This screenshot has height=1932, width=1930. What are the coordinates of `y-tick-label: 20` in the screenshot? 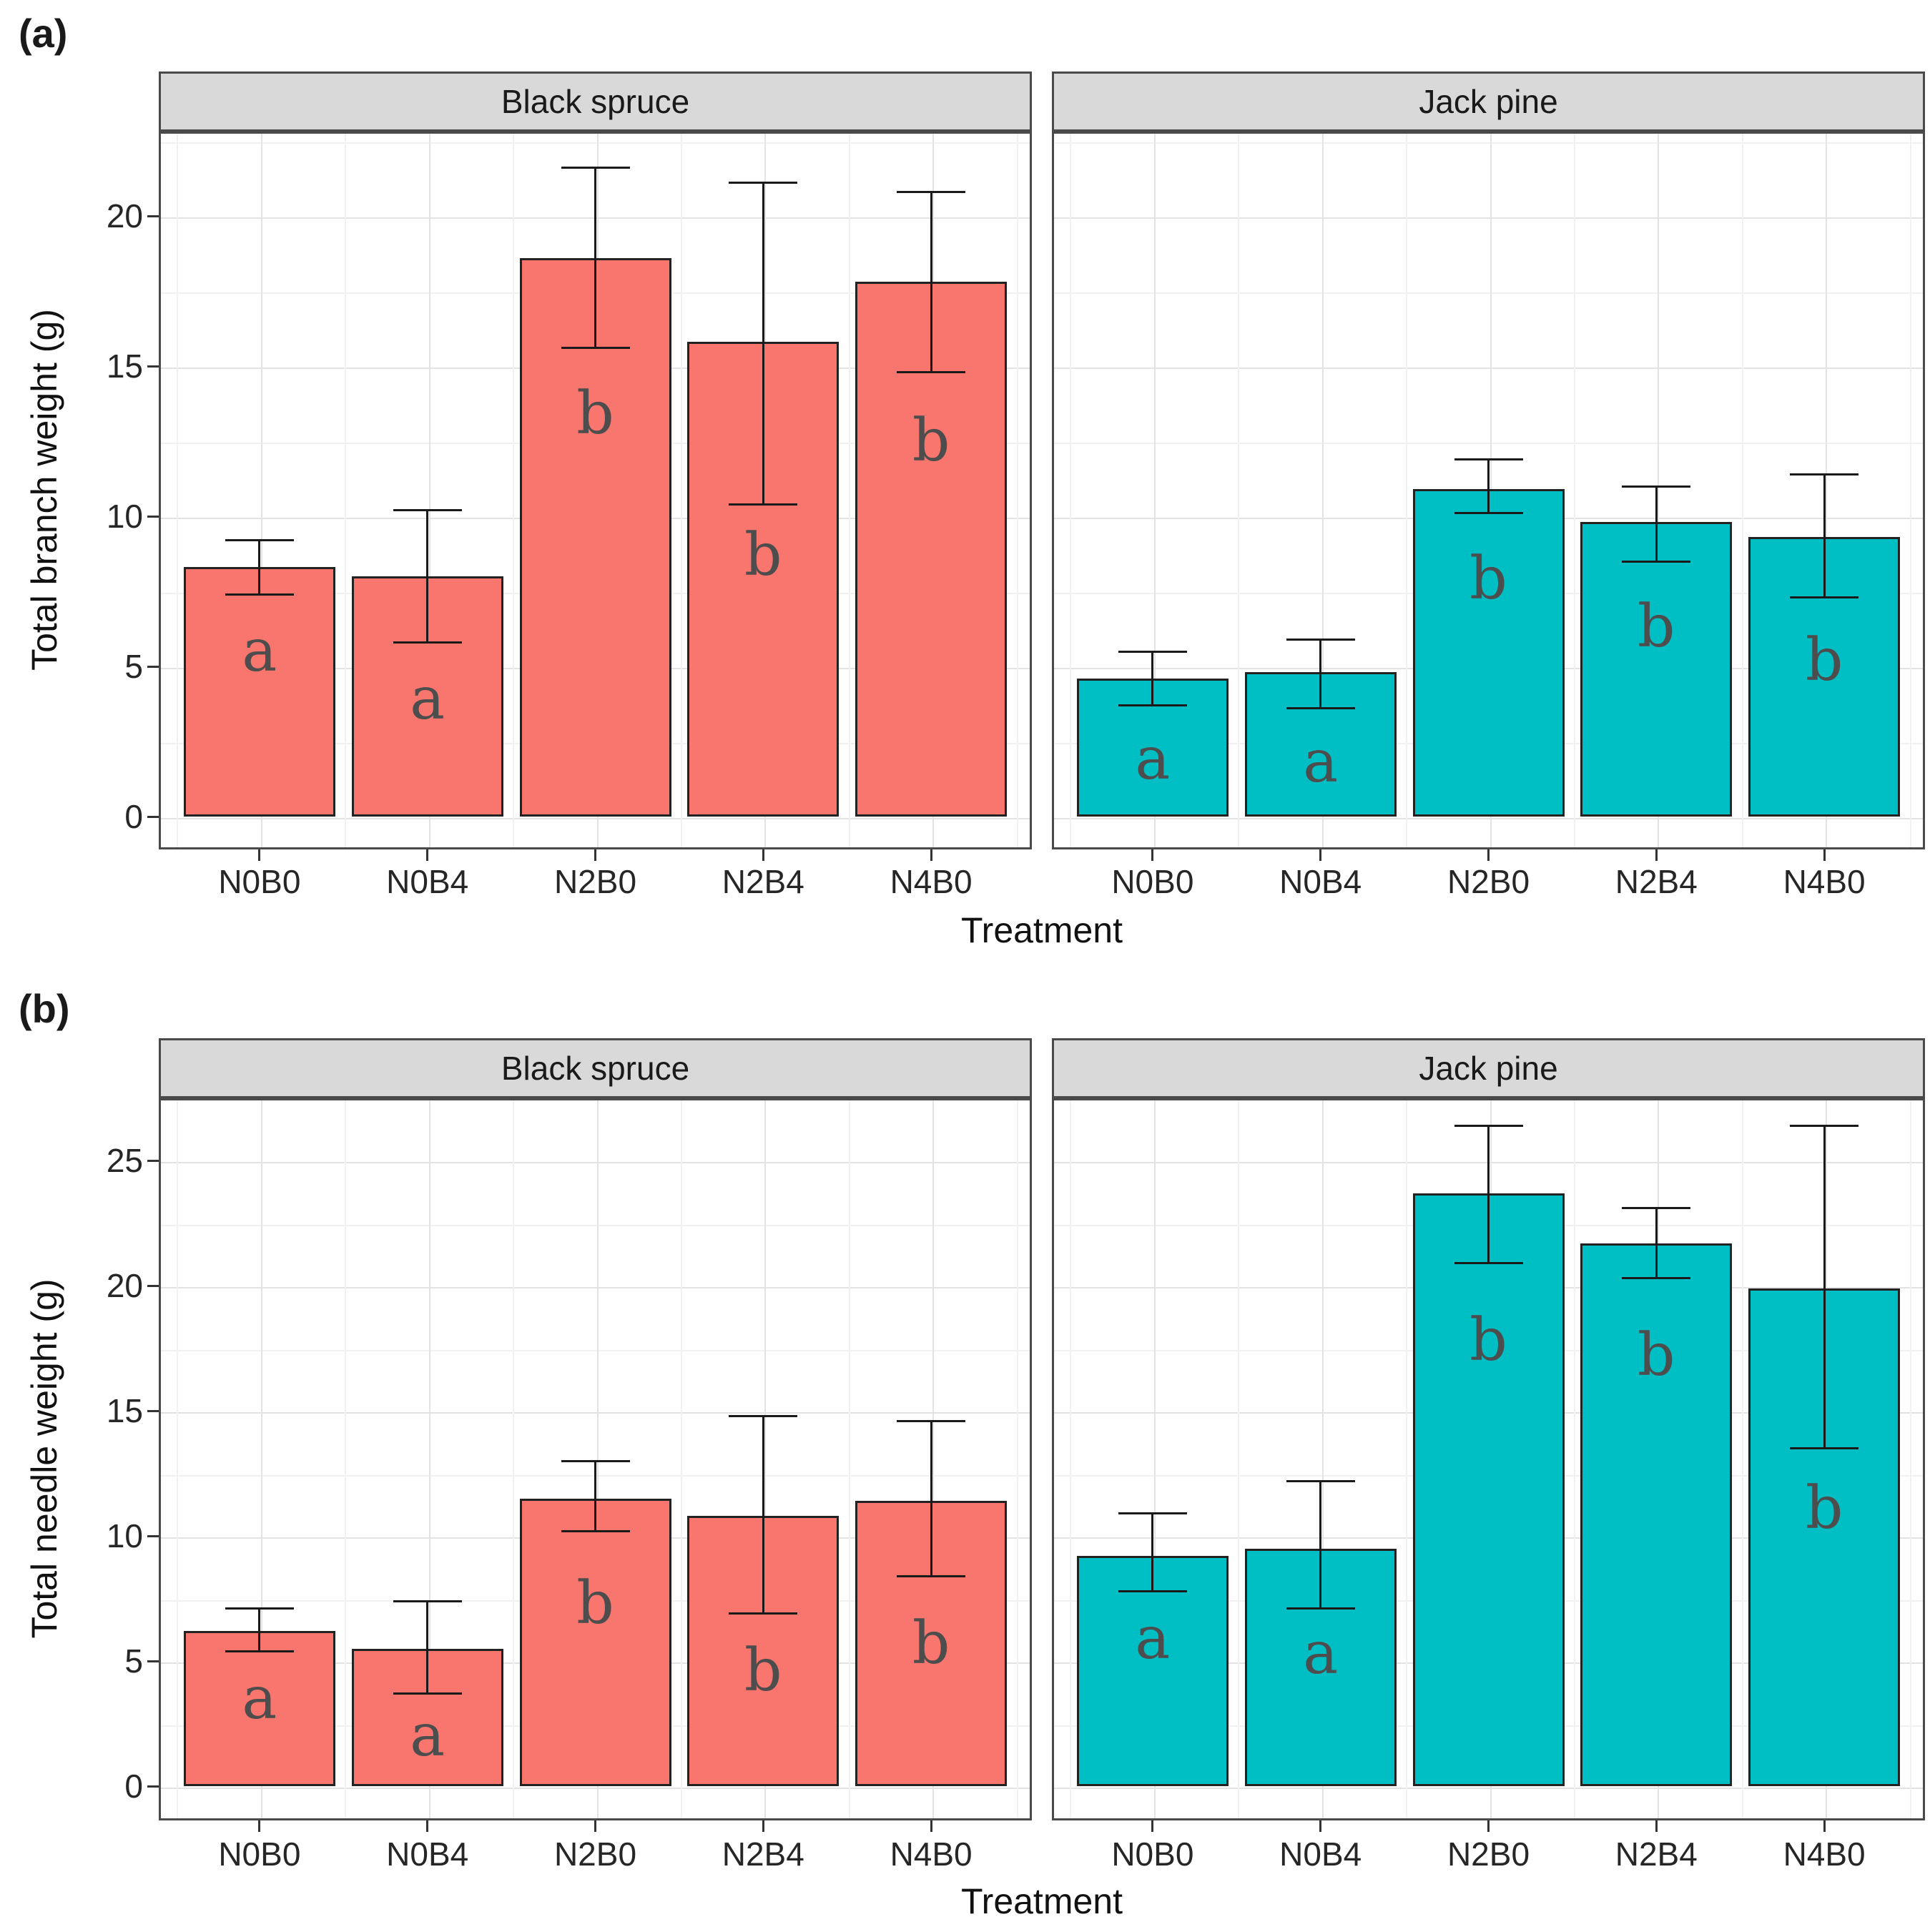 It's located at (124, 1285).